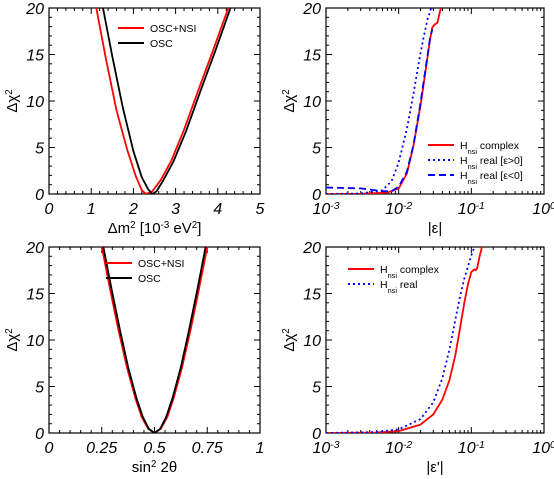  I want to click on x-tick-label: 4, so click(217, 209).